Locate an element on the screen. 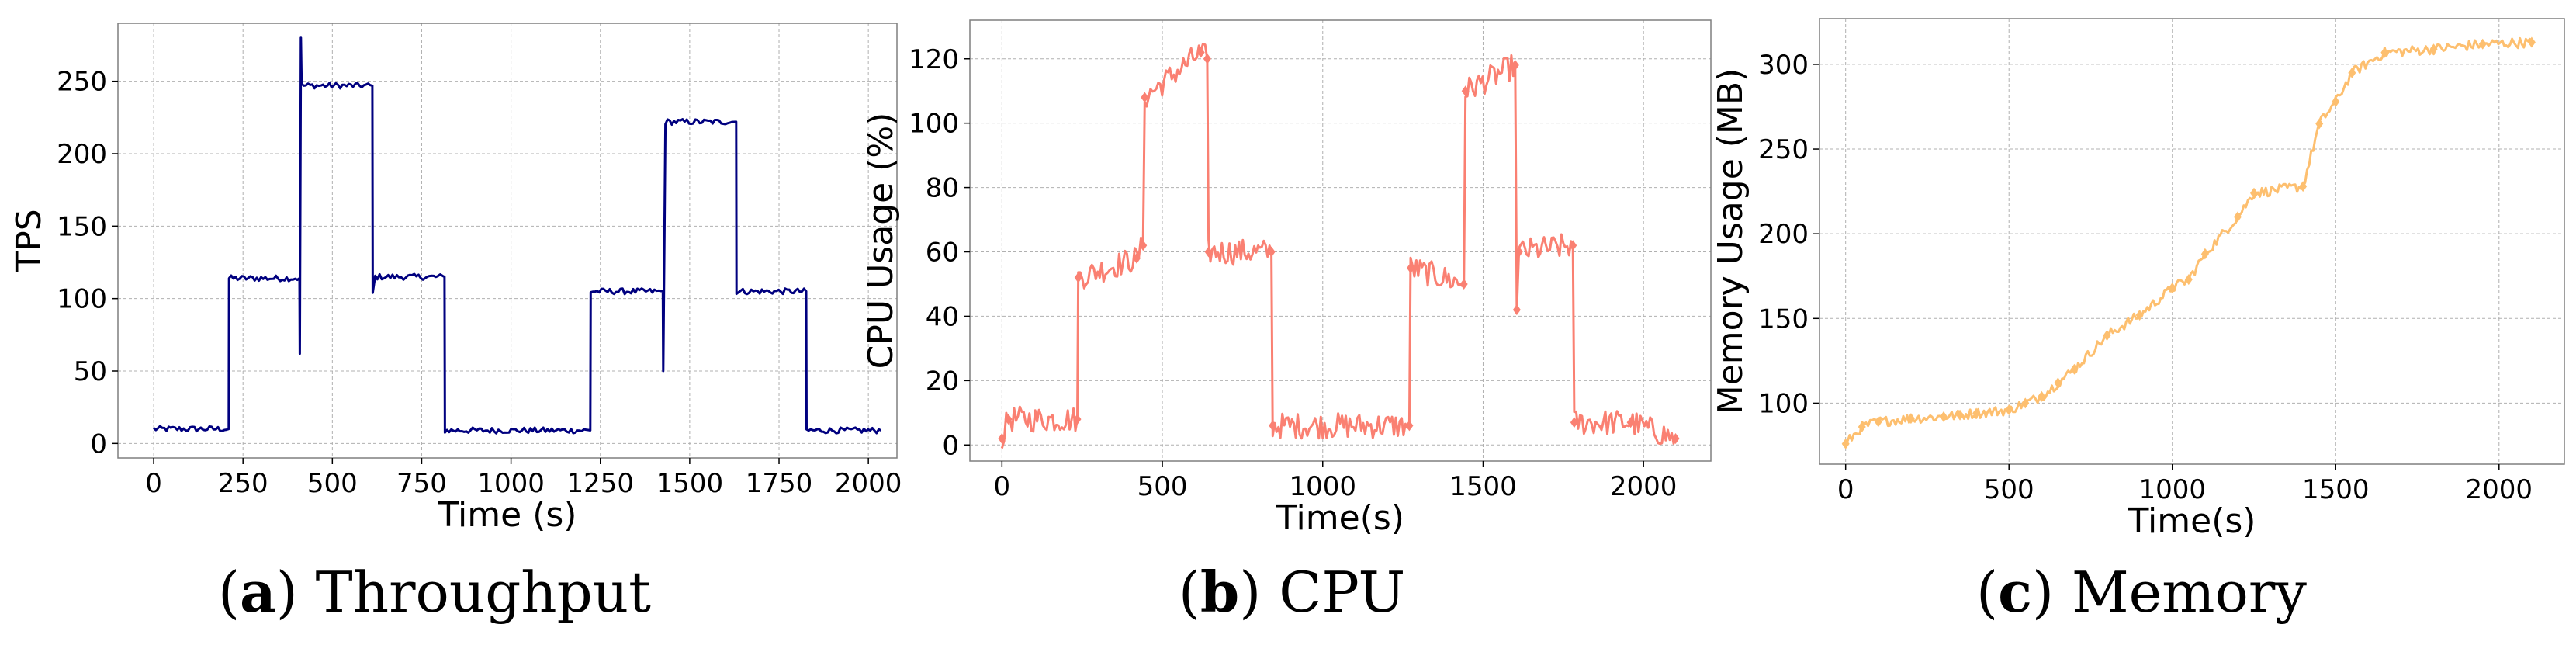 The image size is (2576, 652). cpu-y-tick-label: 40 is located at coordinates (942, 316).